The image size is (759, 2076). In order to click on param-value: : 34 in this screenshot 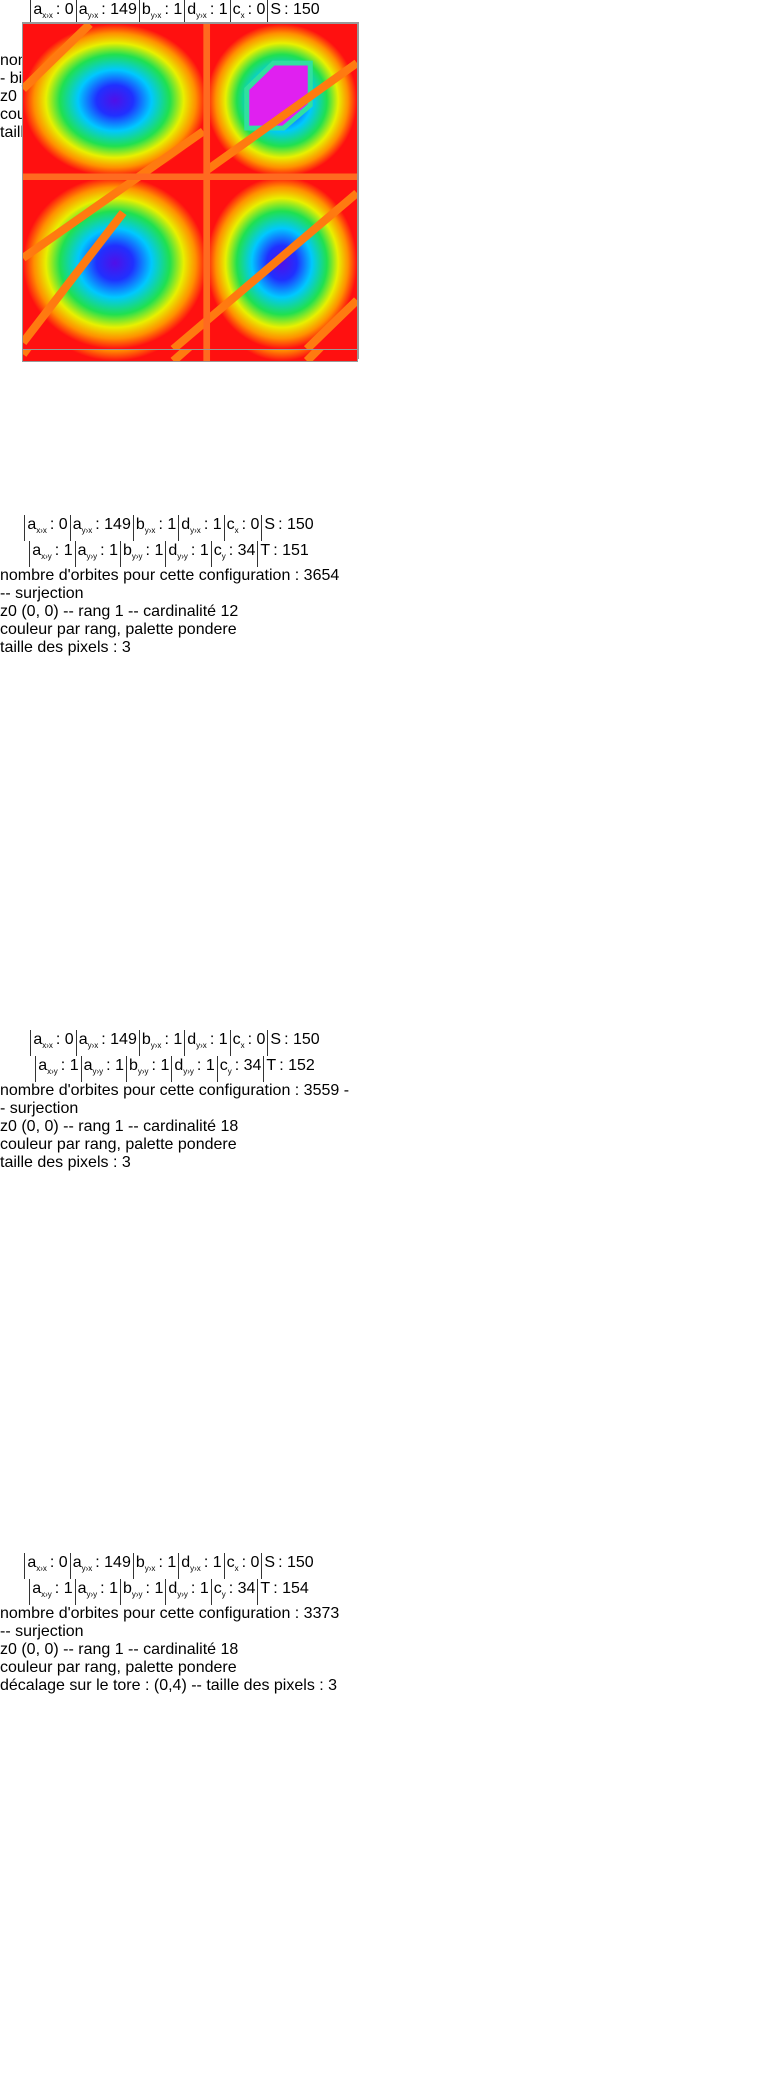, I will do `click(248, 1066)`.